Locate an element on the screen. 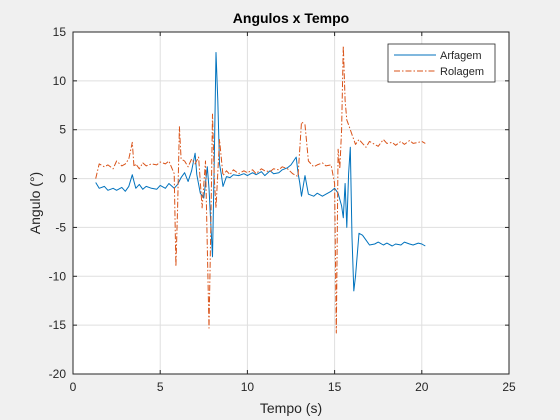  y-tick-label: -20 is located at coordinates (58, 374).